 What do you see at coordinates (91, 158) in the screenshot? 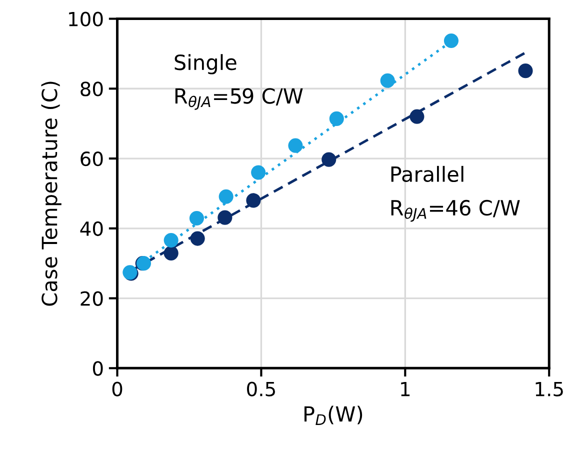
I see `y-tick-label: 60` at bounding box center [91, 158].